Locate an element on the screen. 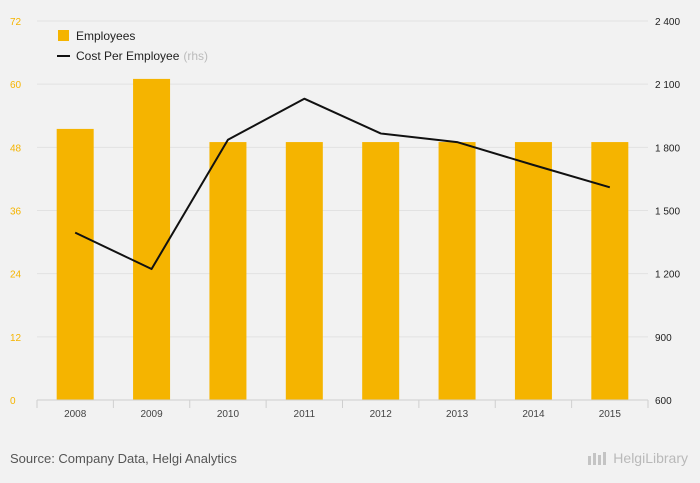 The width and height of the screenshot is (700, 483). bar-2011 is located at coordinates (304, 271).